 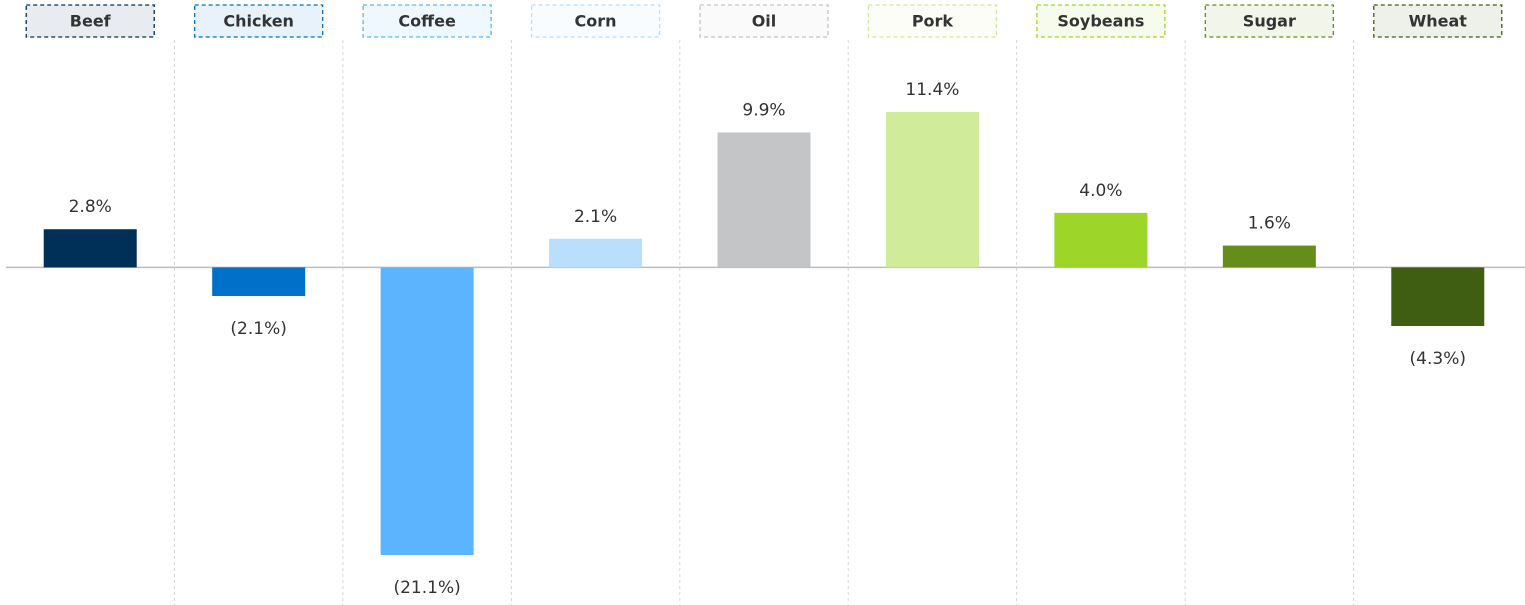 What do you see at coordinates (1438, 359) in the screenshot?
I see `value-label: (4.3%)` at bounding box center [1438, 359].